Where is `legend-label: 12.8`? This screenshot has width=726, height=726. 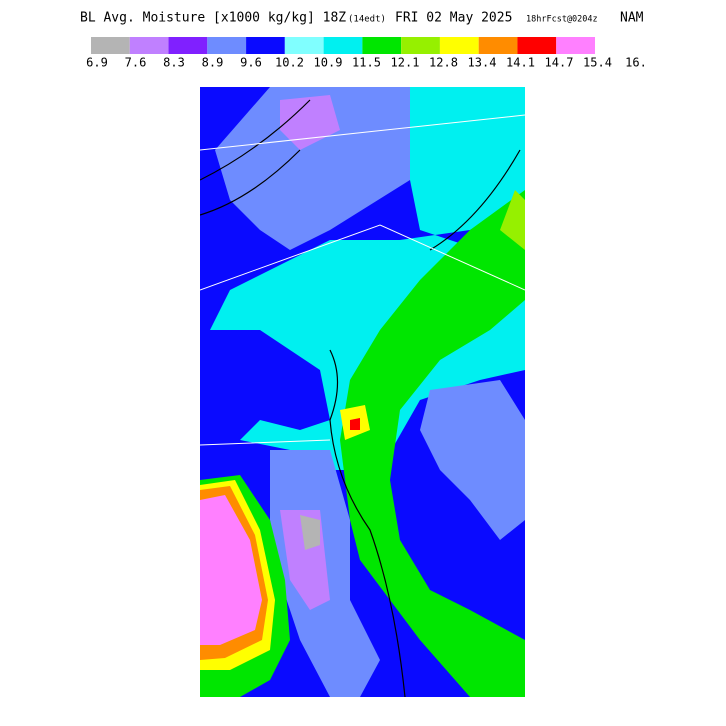 legend-label: 12.8 is located at coordinates (443, 63).